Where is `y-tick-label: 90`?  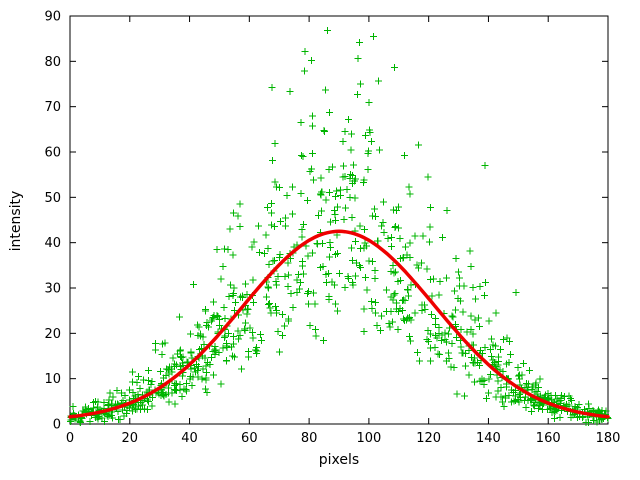
y-tick-label: 90 is located at coordinates (52, 17).